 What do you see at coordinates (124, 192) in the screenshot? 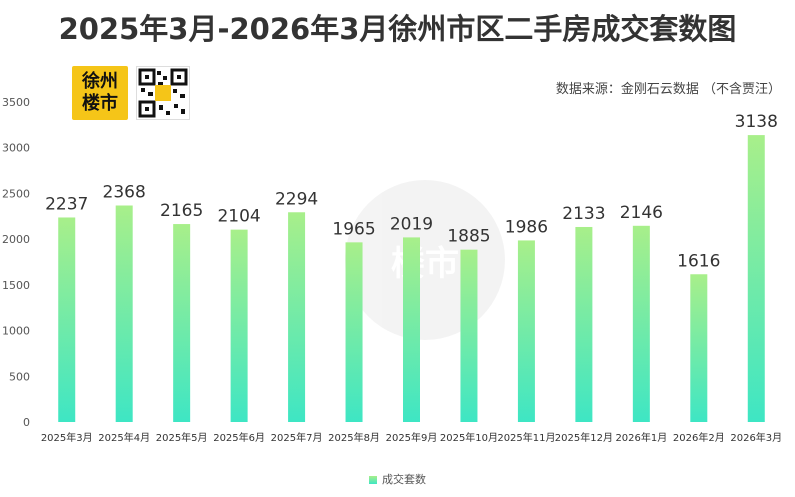
I see `bar-value-label: 2368` at bounding box center [124, 192].